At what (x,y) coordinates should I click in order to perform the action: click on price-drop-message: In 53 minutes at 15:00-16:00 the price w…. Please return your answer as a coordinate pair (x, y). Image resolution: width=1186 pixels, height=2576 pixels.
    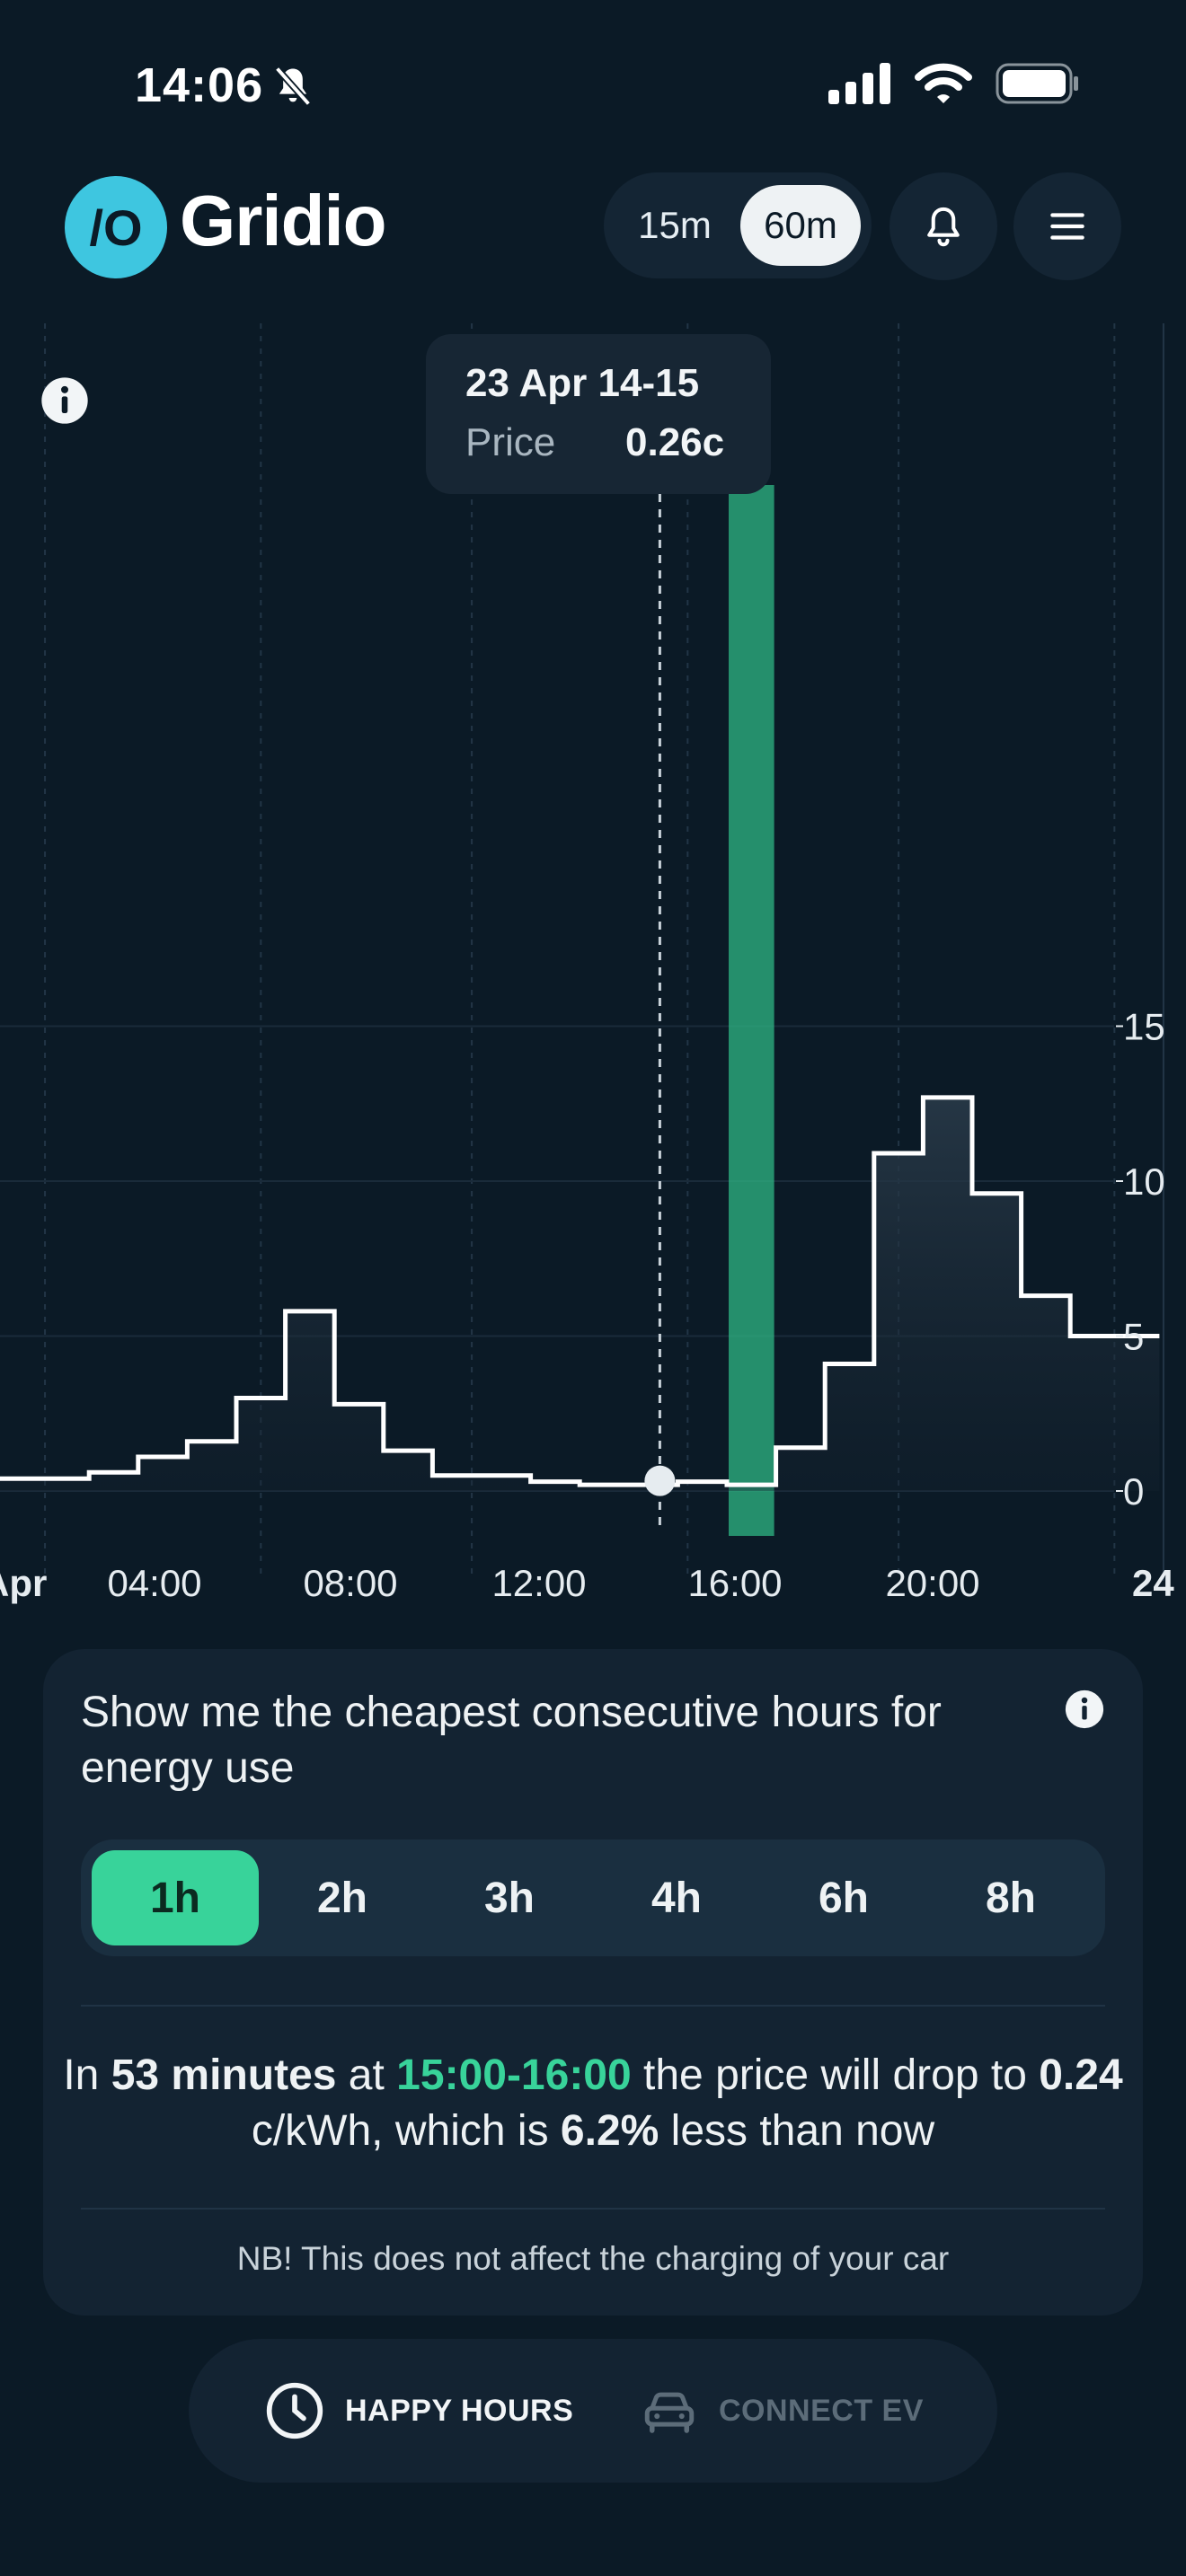
    Looking at the image, I should click on (593, 2103).